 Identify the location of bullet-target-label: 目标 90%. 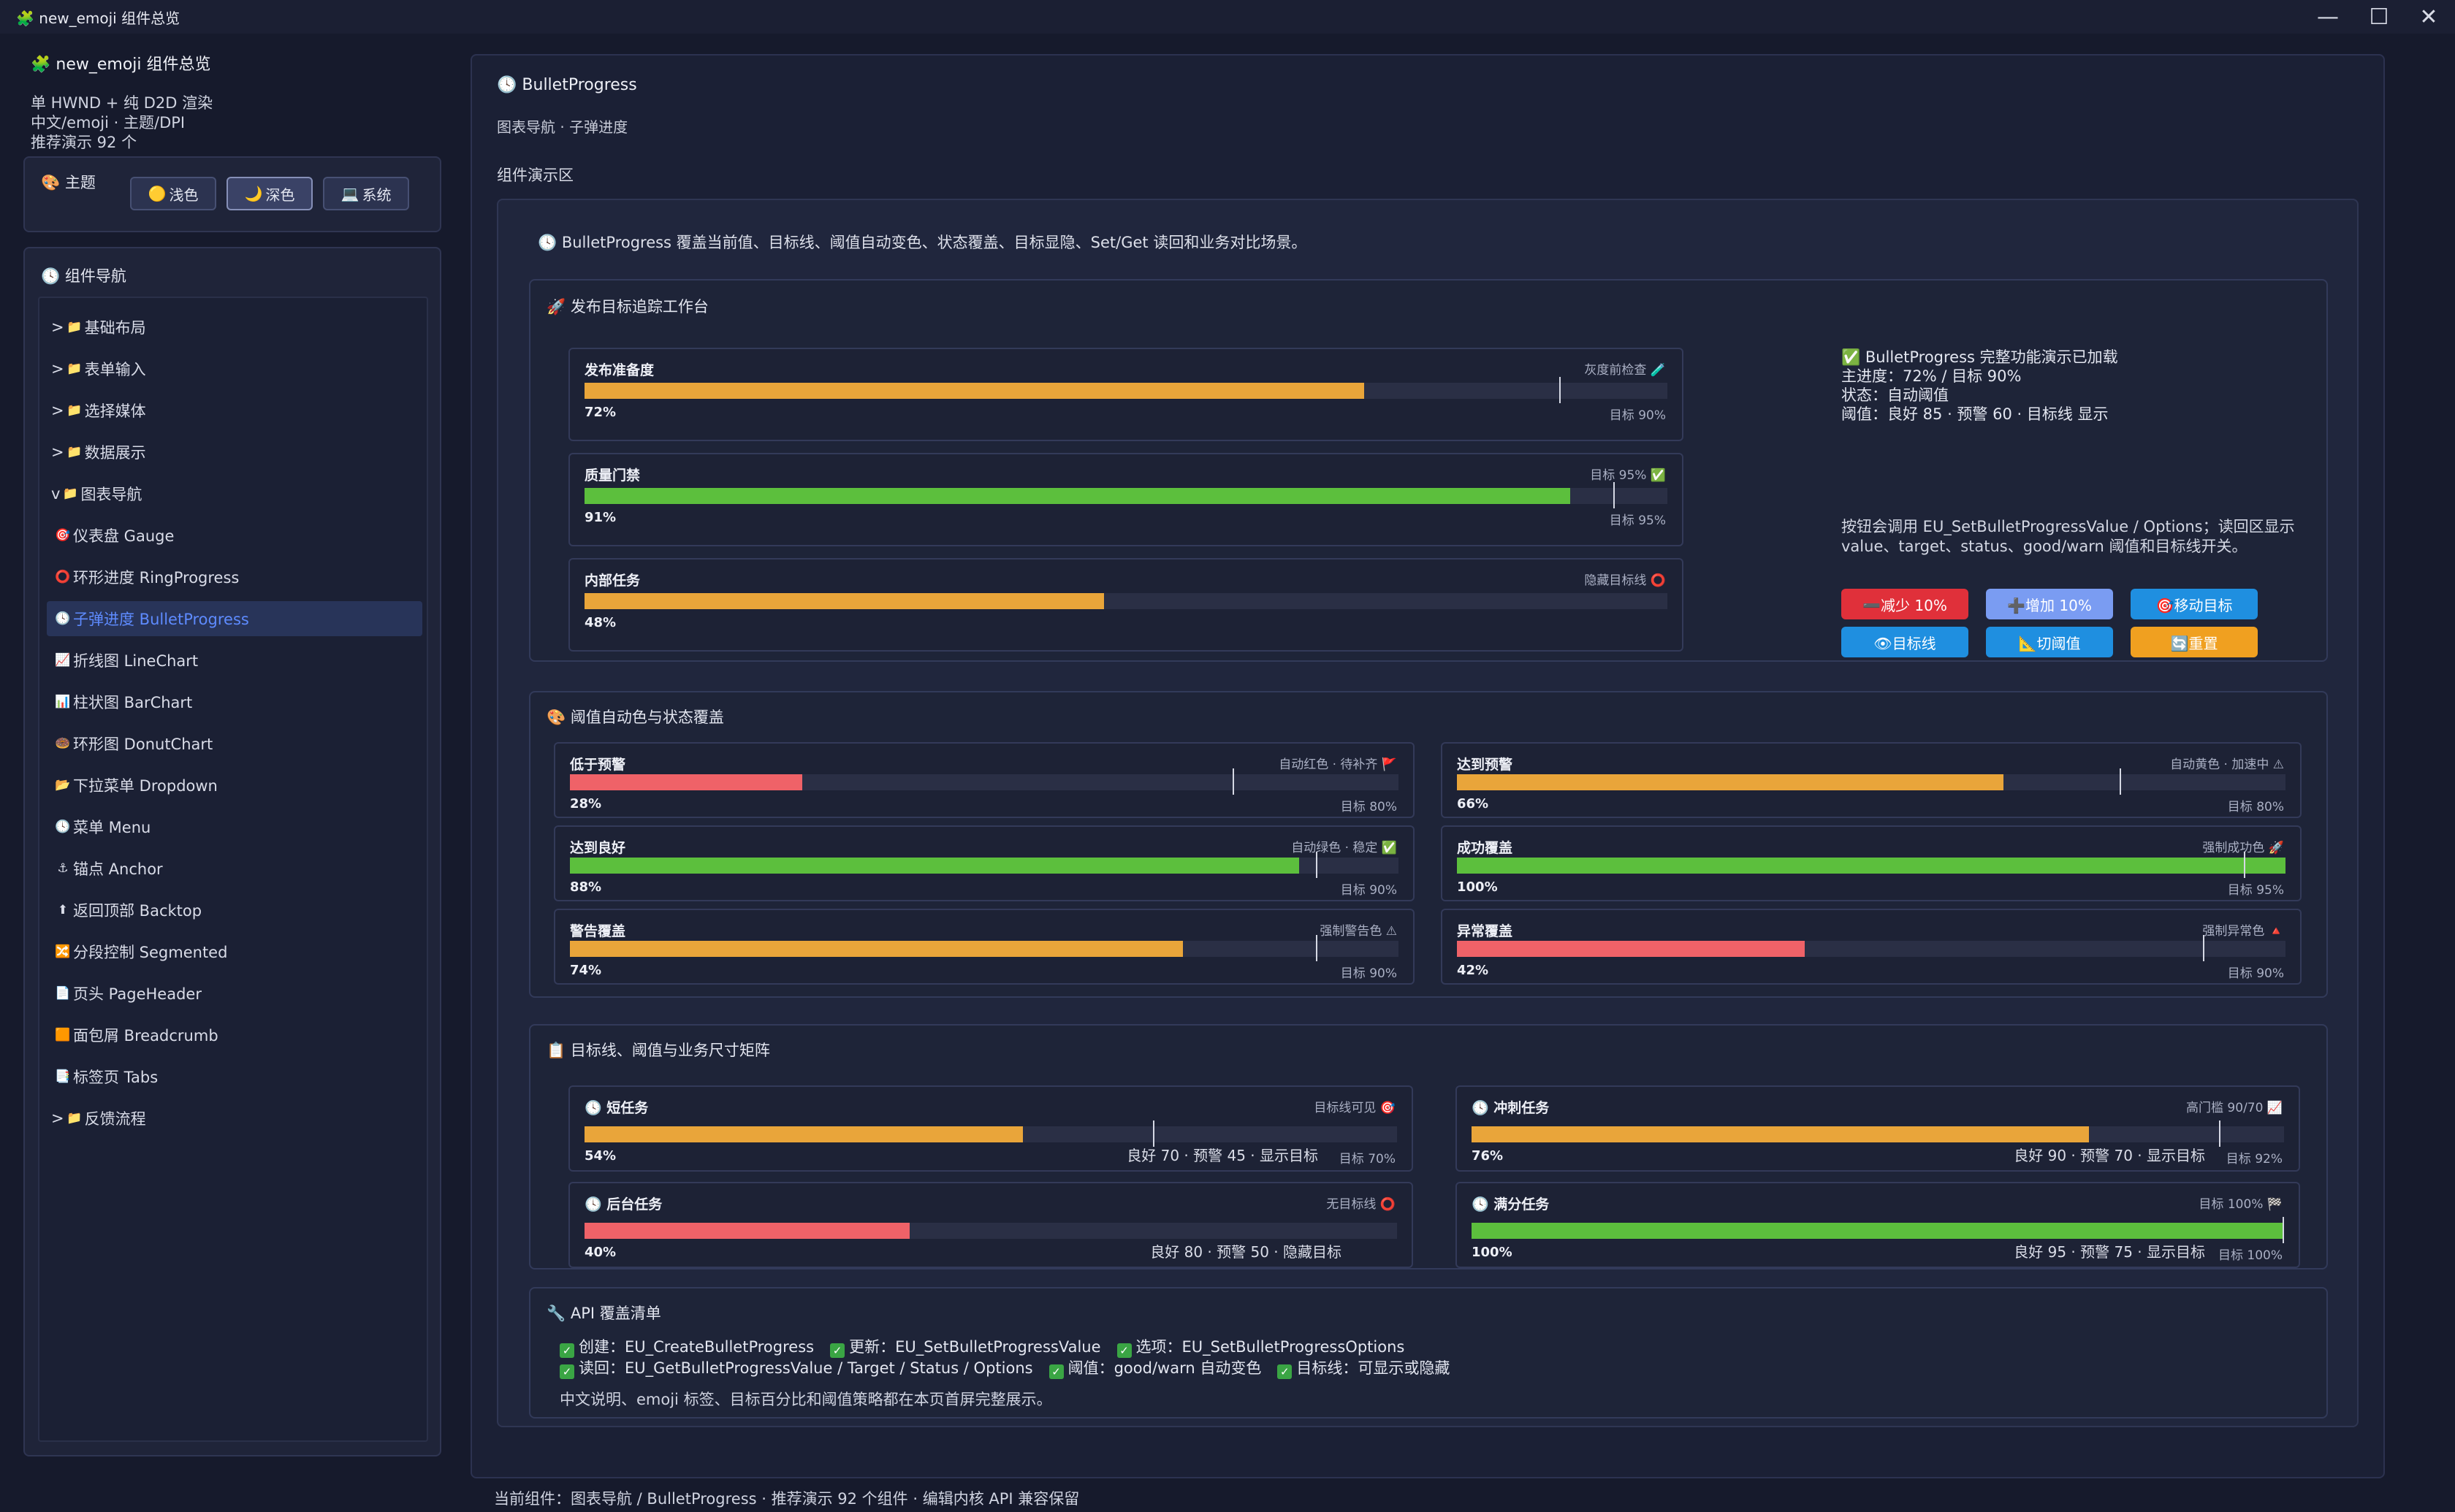
(1368, 973).